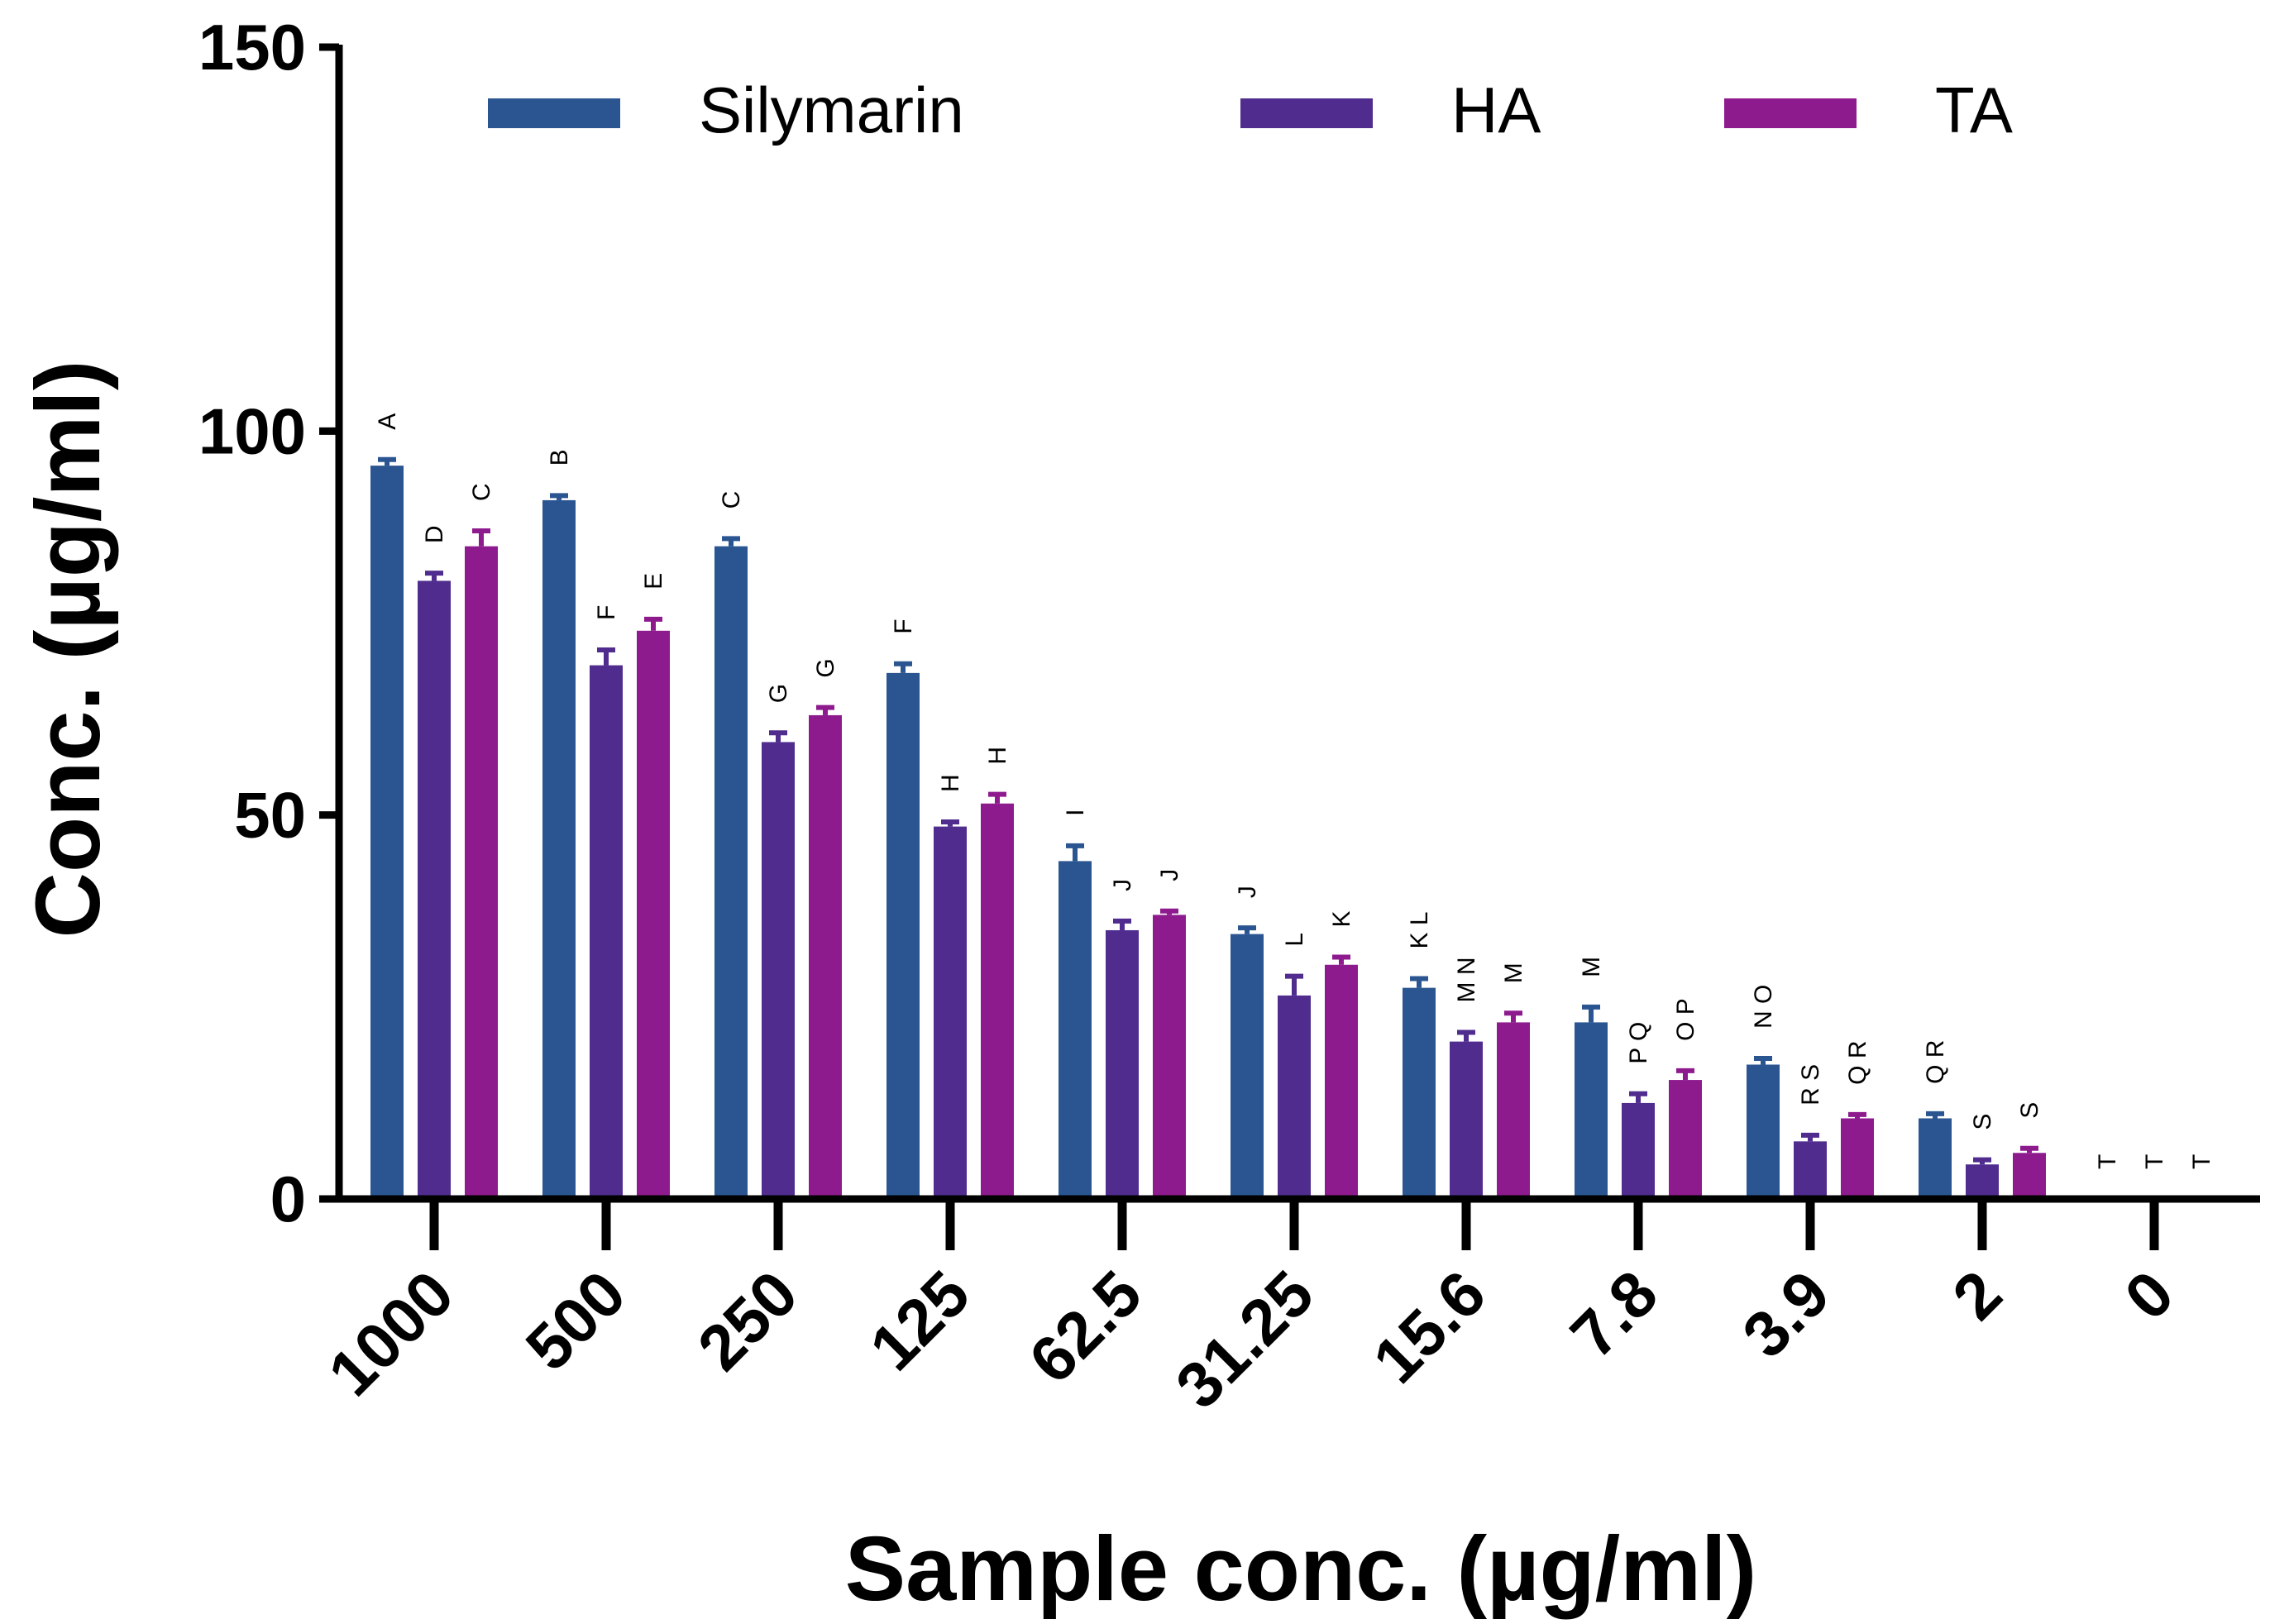  I want to click on significance-label: L, so click(1294, 940).